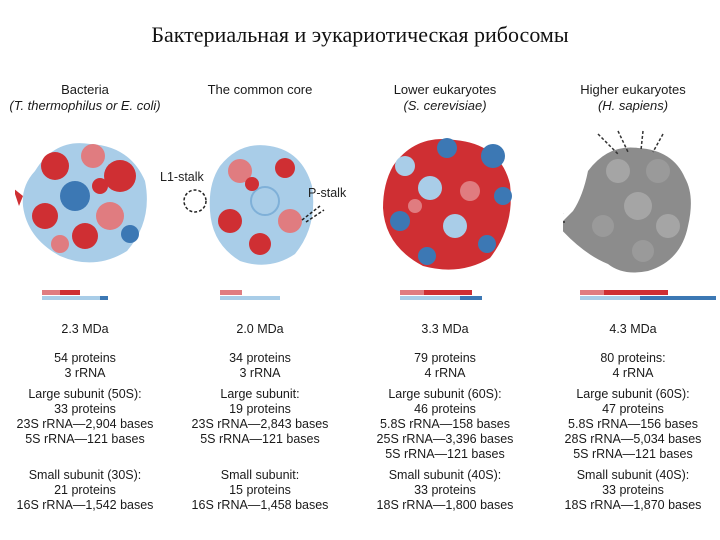 The width and height of the screenshot is (720, 540). What do you see at coordinates (633, 439) in the screenshot?
I see `large-subunit-line: 28S rRNA—5,034 bases` at bounding box center [633, 439].